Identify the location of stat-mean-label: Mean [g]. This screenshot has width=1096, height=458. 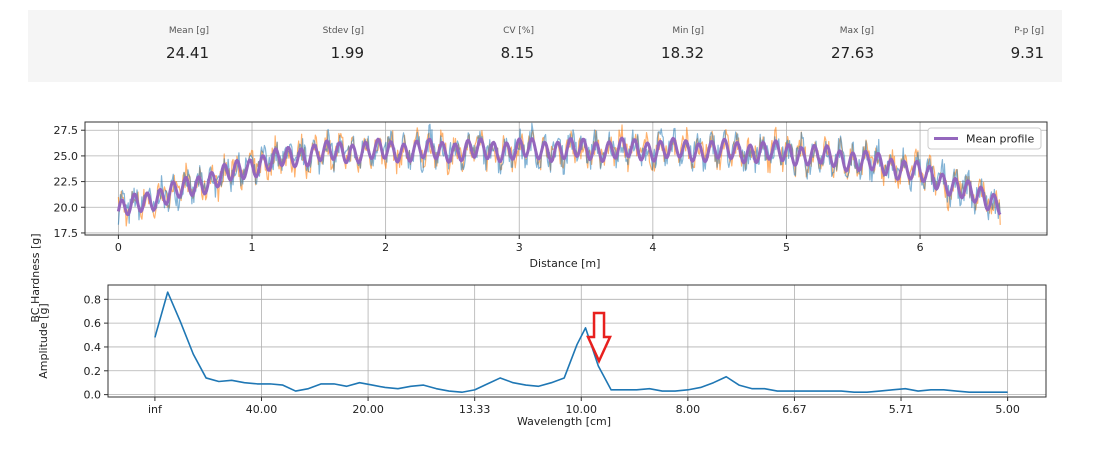
(188, 31).